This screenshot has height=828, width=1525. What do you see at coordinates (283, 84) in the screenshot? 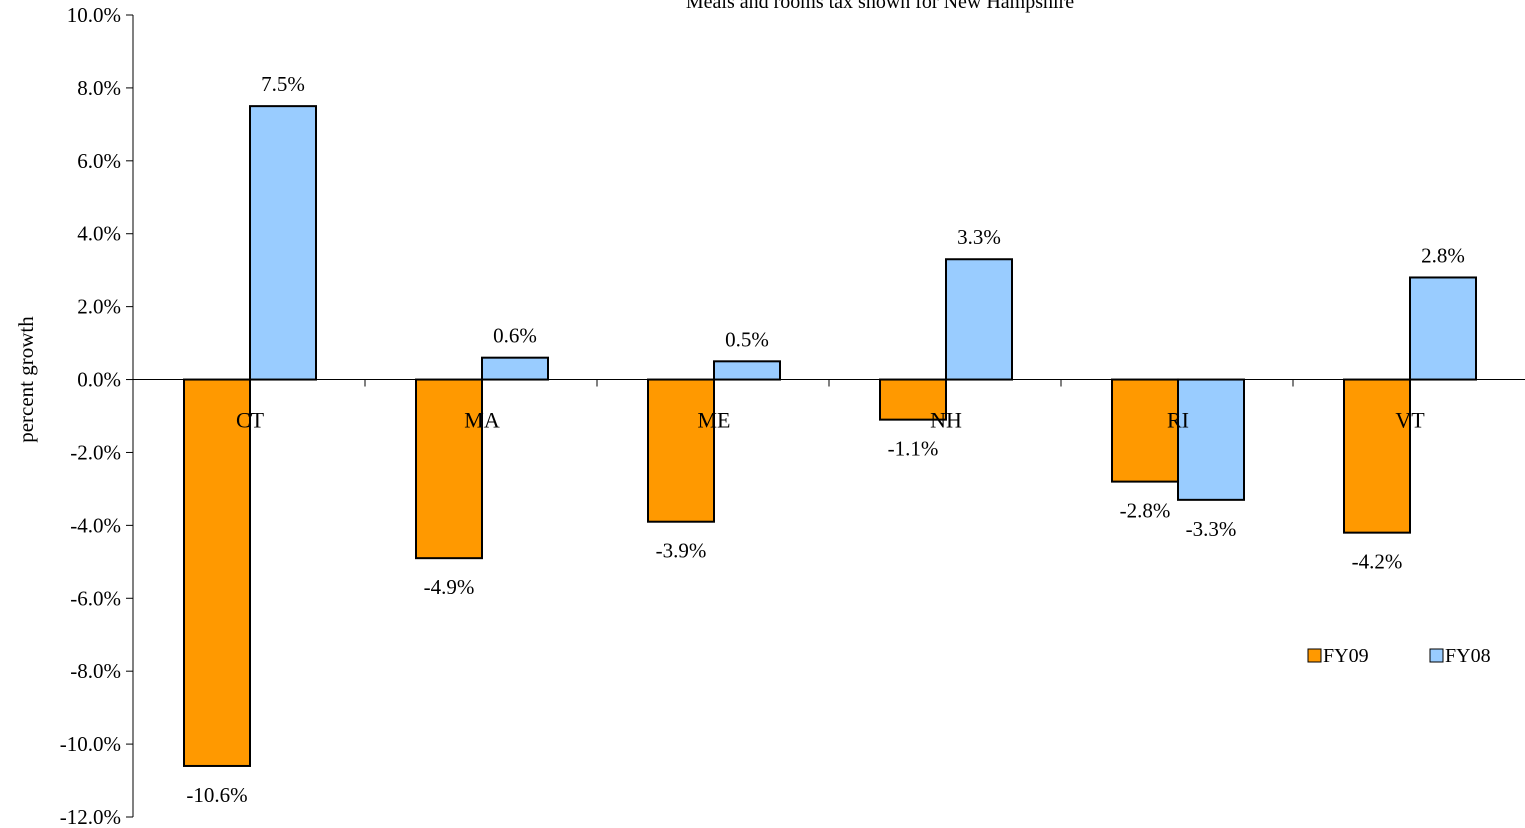
I see `data-label: 7.5%` at bounding box center [283, 84].